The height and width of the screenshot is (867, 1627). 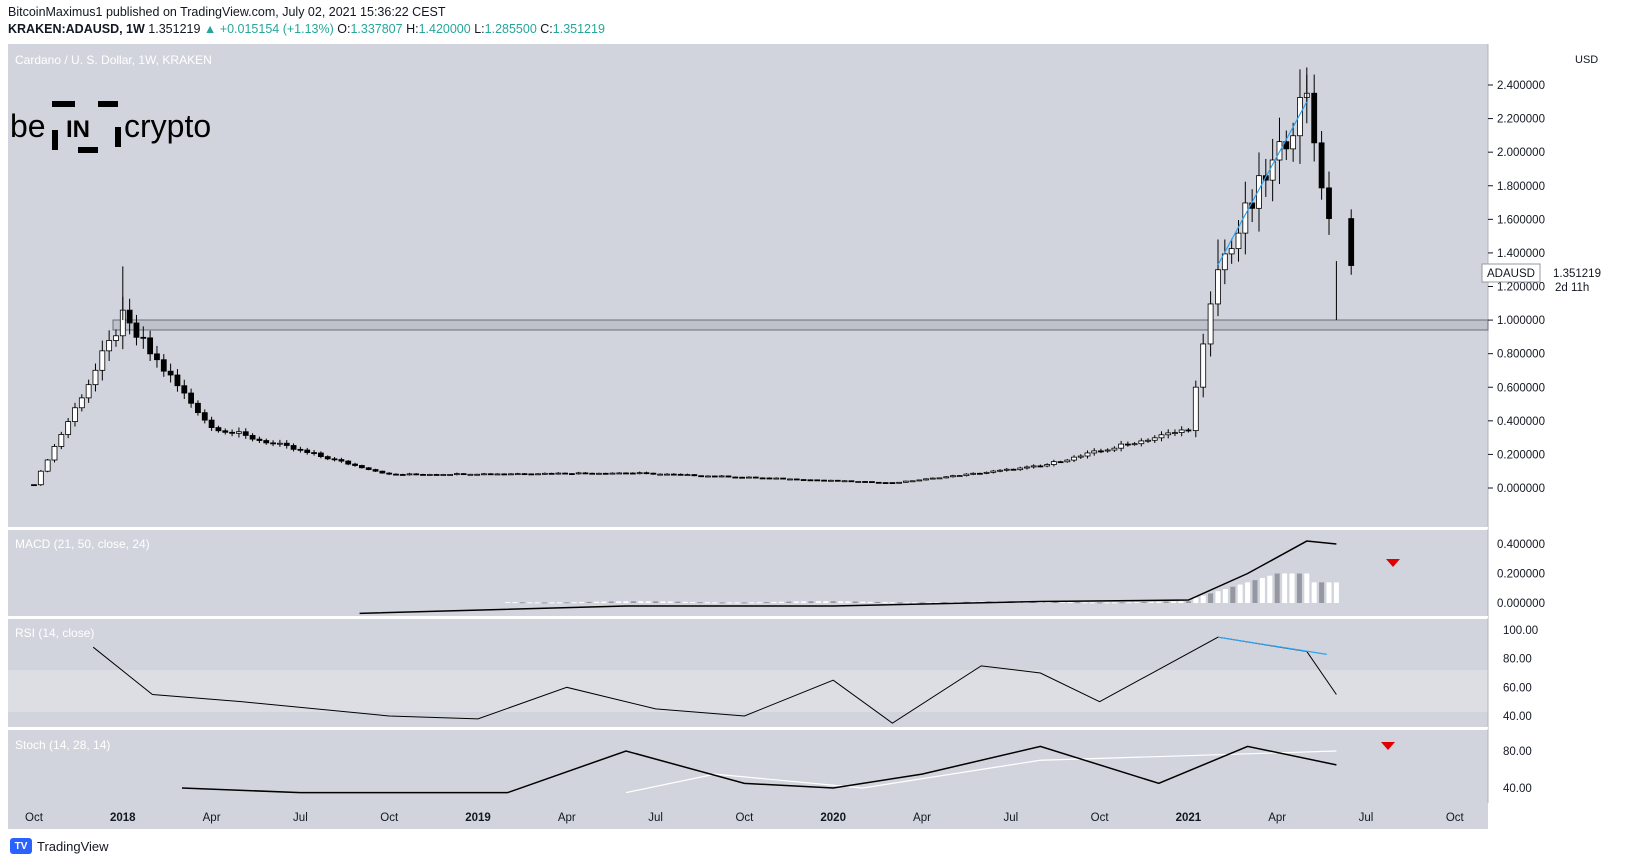 I want to click on y-tick-label: 0.200000, so click(x=1521, y=455).